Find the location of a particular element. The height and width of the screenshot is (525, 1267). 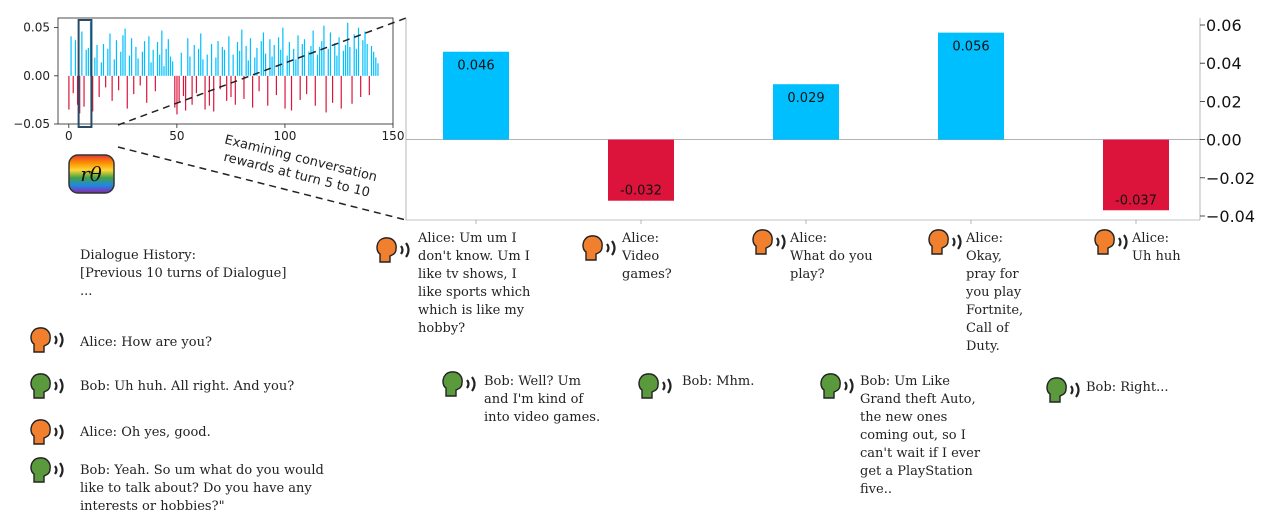

zoom-bar-label: 0.056 is located at coordinates (970, 47).